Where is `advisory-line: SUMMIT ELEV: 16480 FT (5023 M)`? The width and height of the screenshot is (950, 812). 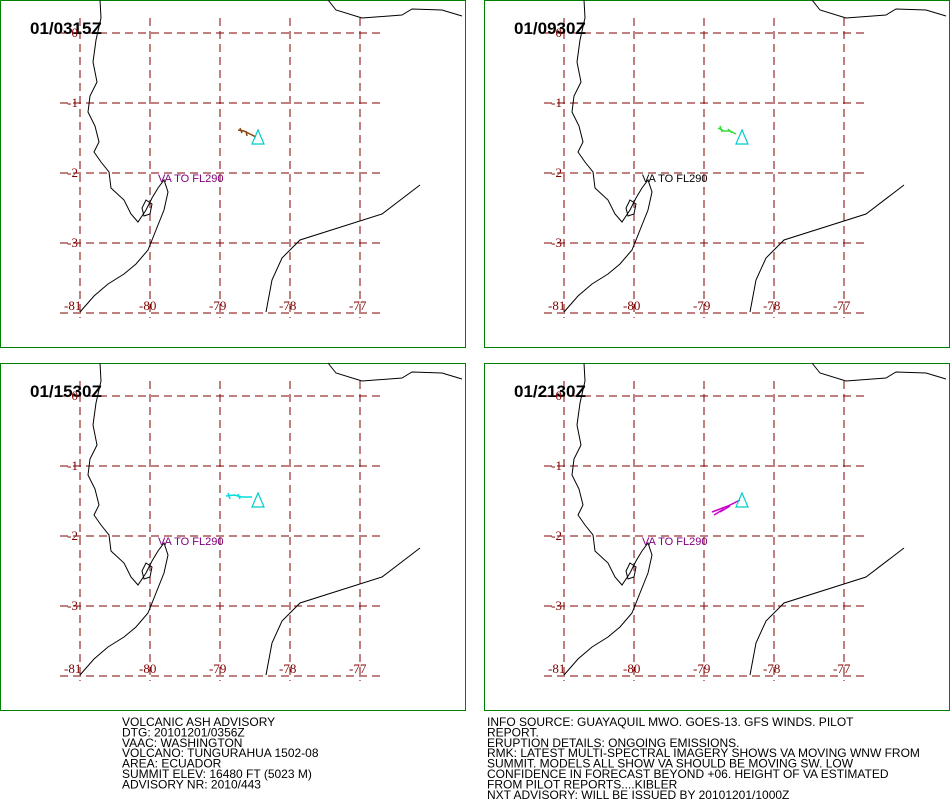 advisory-line: SUMMIT ELEV: 16480 FT (5023 M) is located at coordinates (217, 774).